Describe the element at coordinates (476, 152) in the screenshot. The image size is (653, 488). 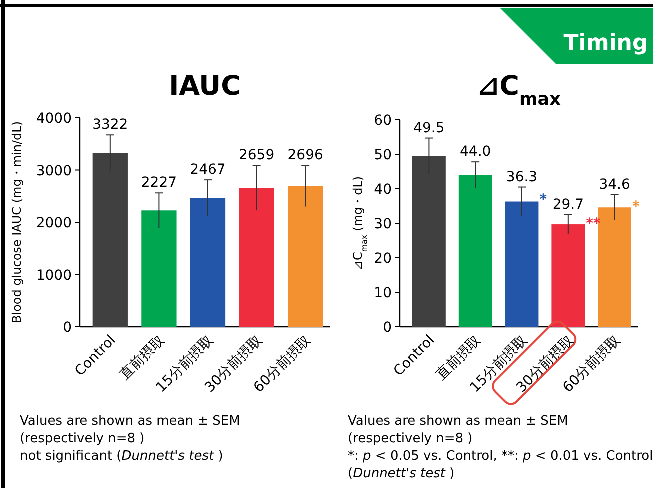
I see `data-label: 44.0` at that location.